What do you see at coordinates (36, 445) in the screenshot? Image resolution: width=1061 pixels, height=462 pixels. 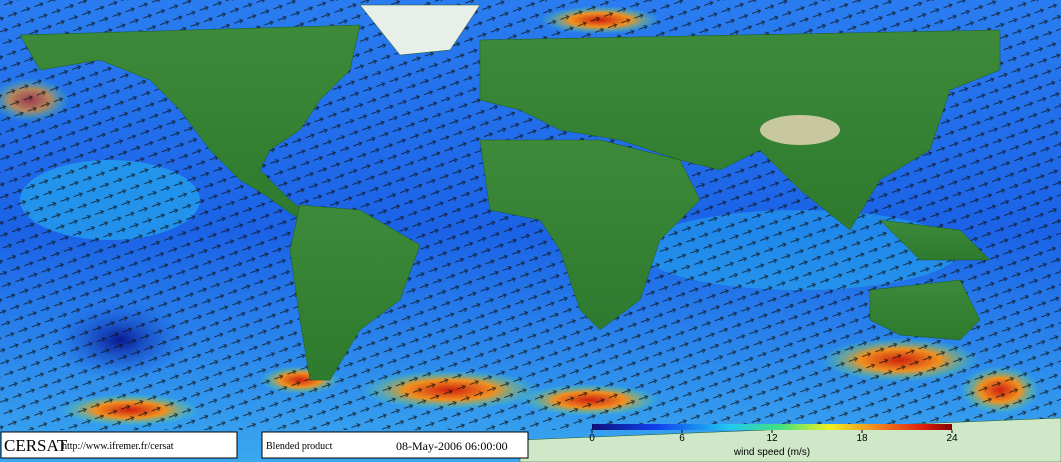 I see `logo: CERSAT` at bounding box center [36, 445].